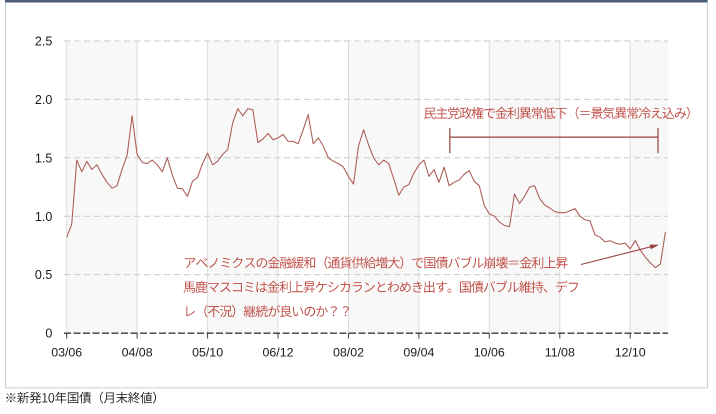  I want to click on svg-text: 06/12, so click(277, 353).